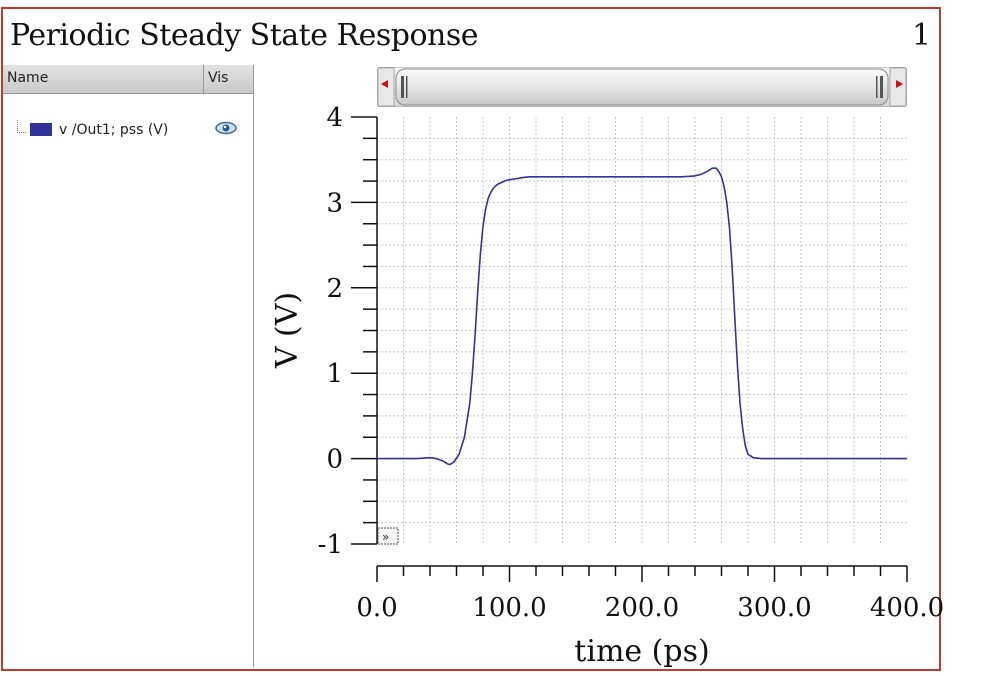 This screenshot has width=999, height=676. Describe the element at coordinates (203, 79) in the screenshot. I see `column-divider` at that location.